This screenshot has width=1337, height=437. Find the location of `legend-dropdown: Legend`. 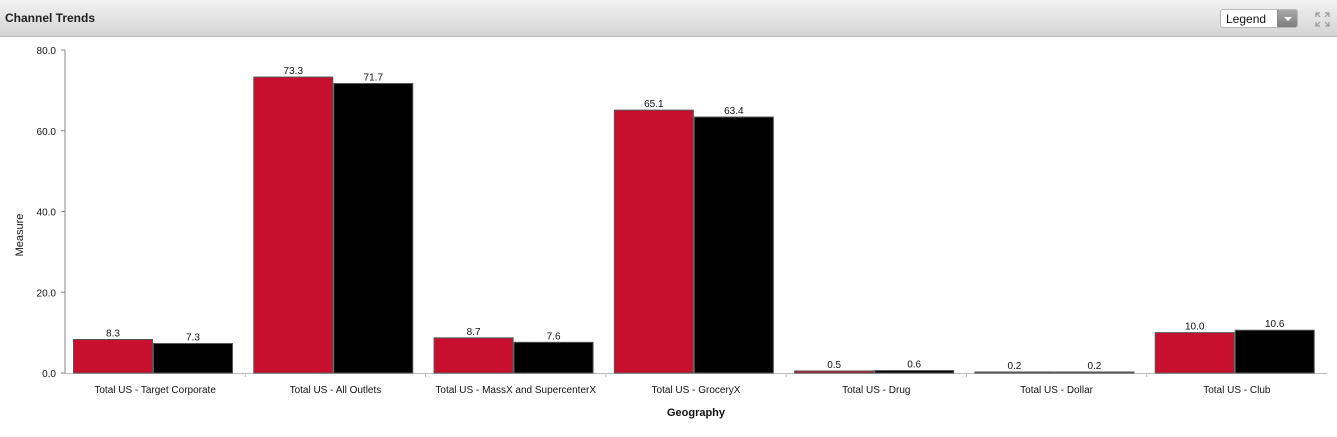

legend-dropdown: Legend is located at coordinates (1259, 18).